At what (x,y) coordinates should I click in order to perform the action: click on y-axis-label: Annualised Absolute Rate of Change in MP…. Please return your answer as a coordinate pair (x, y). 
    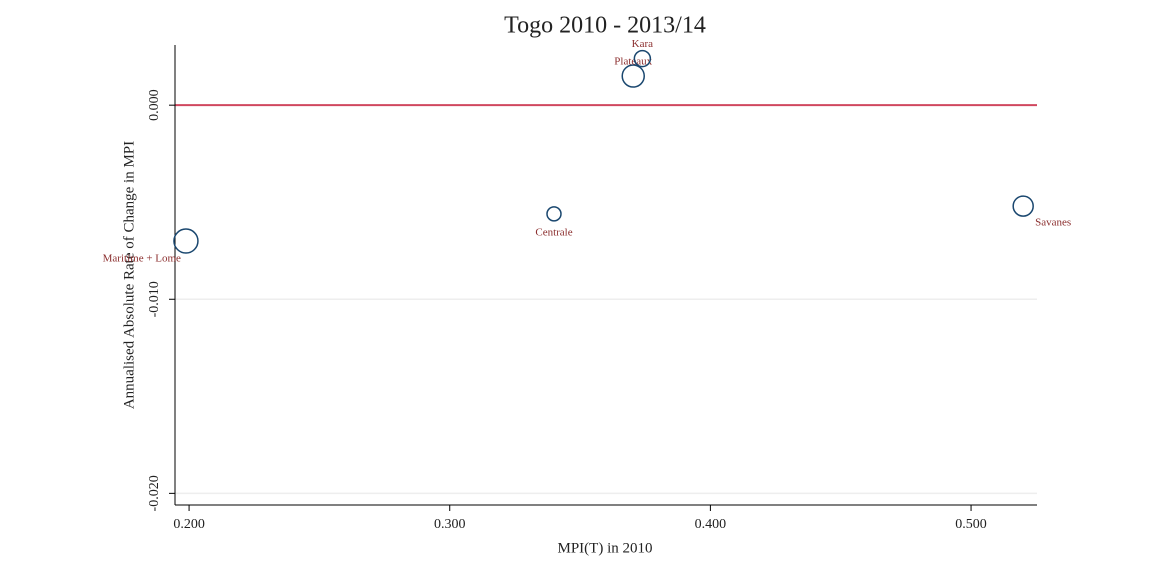
    Looking at the image, I should click on (129, 275).